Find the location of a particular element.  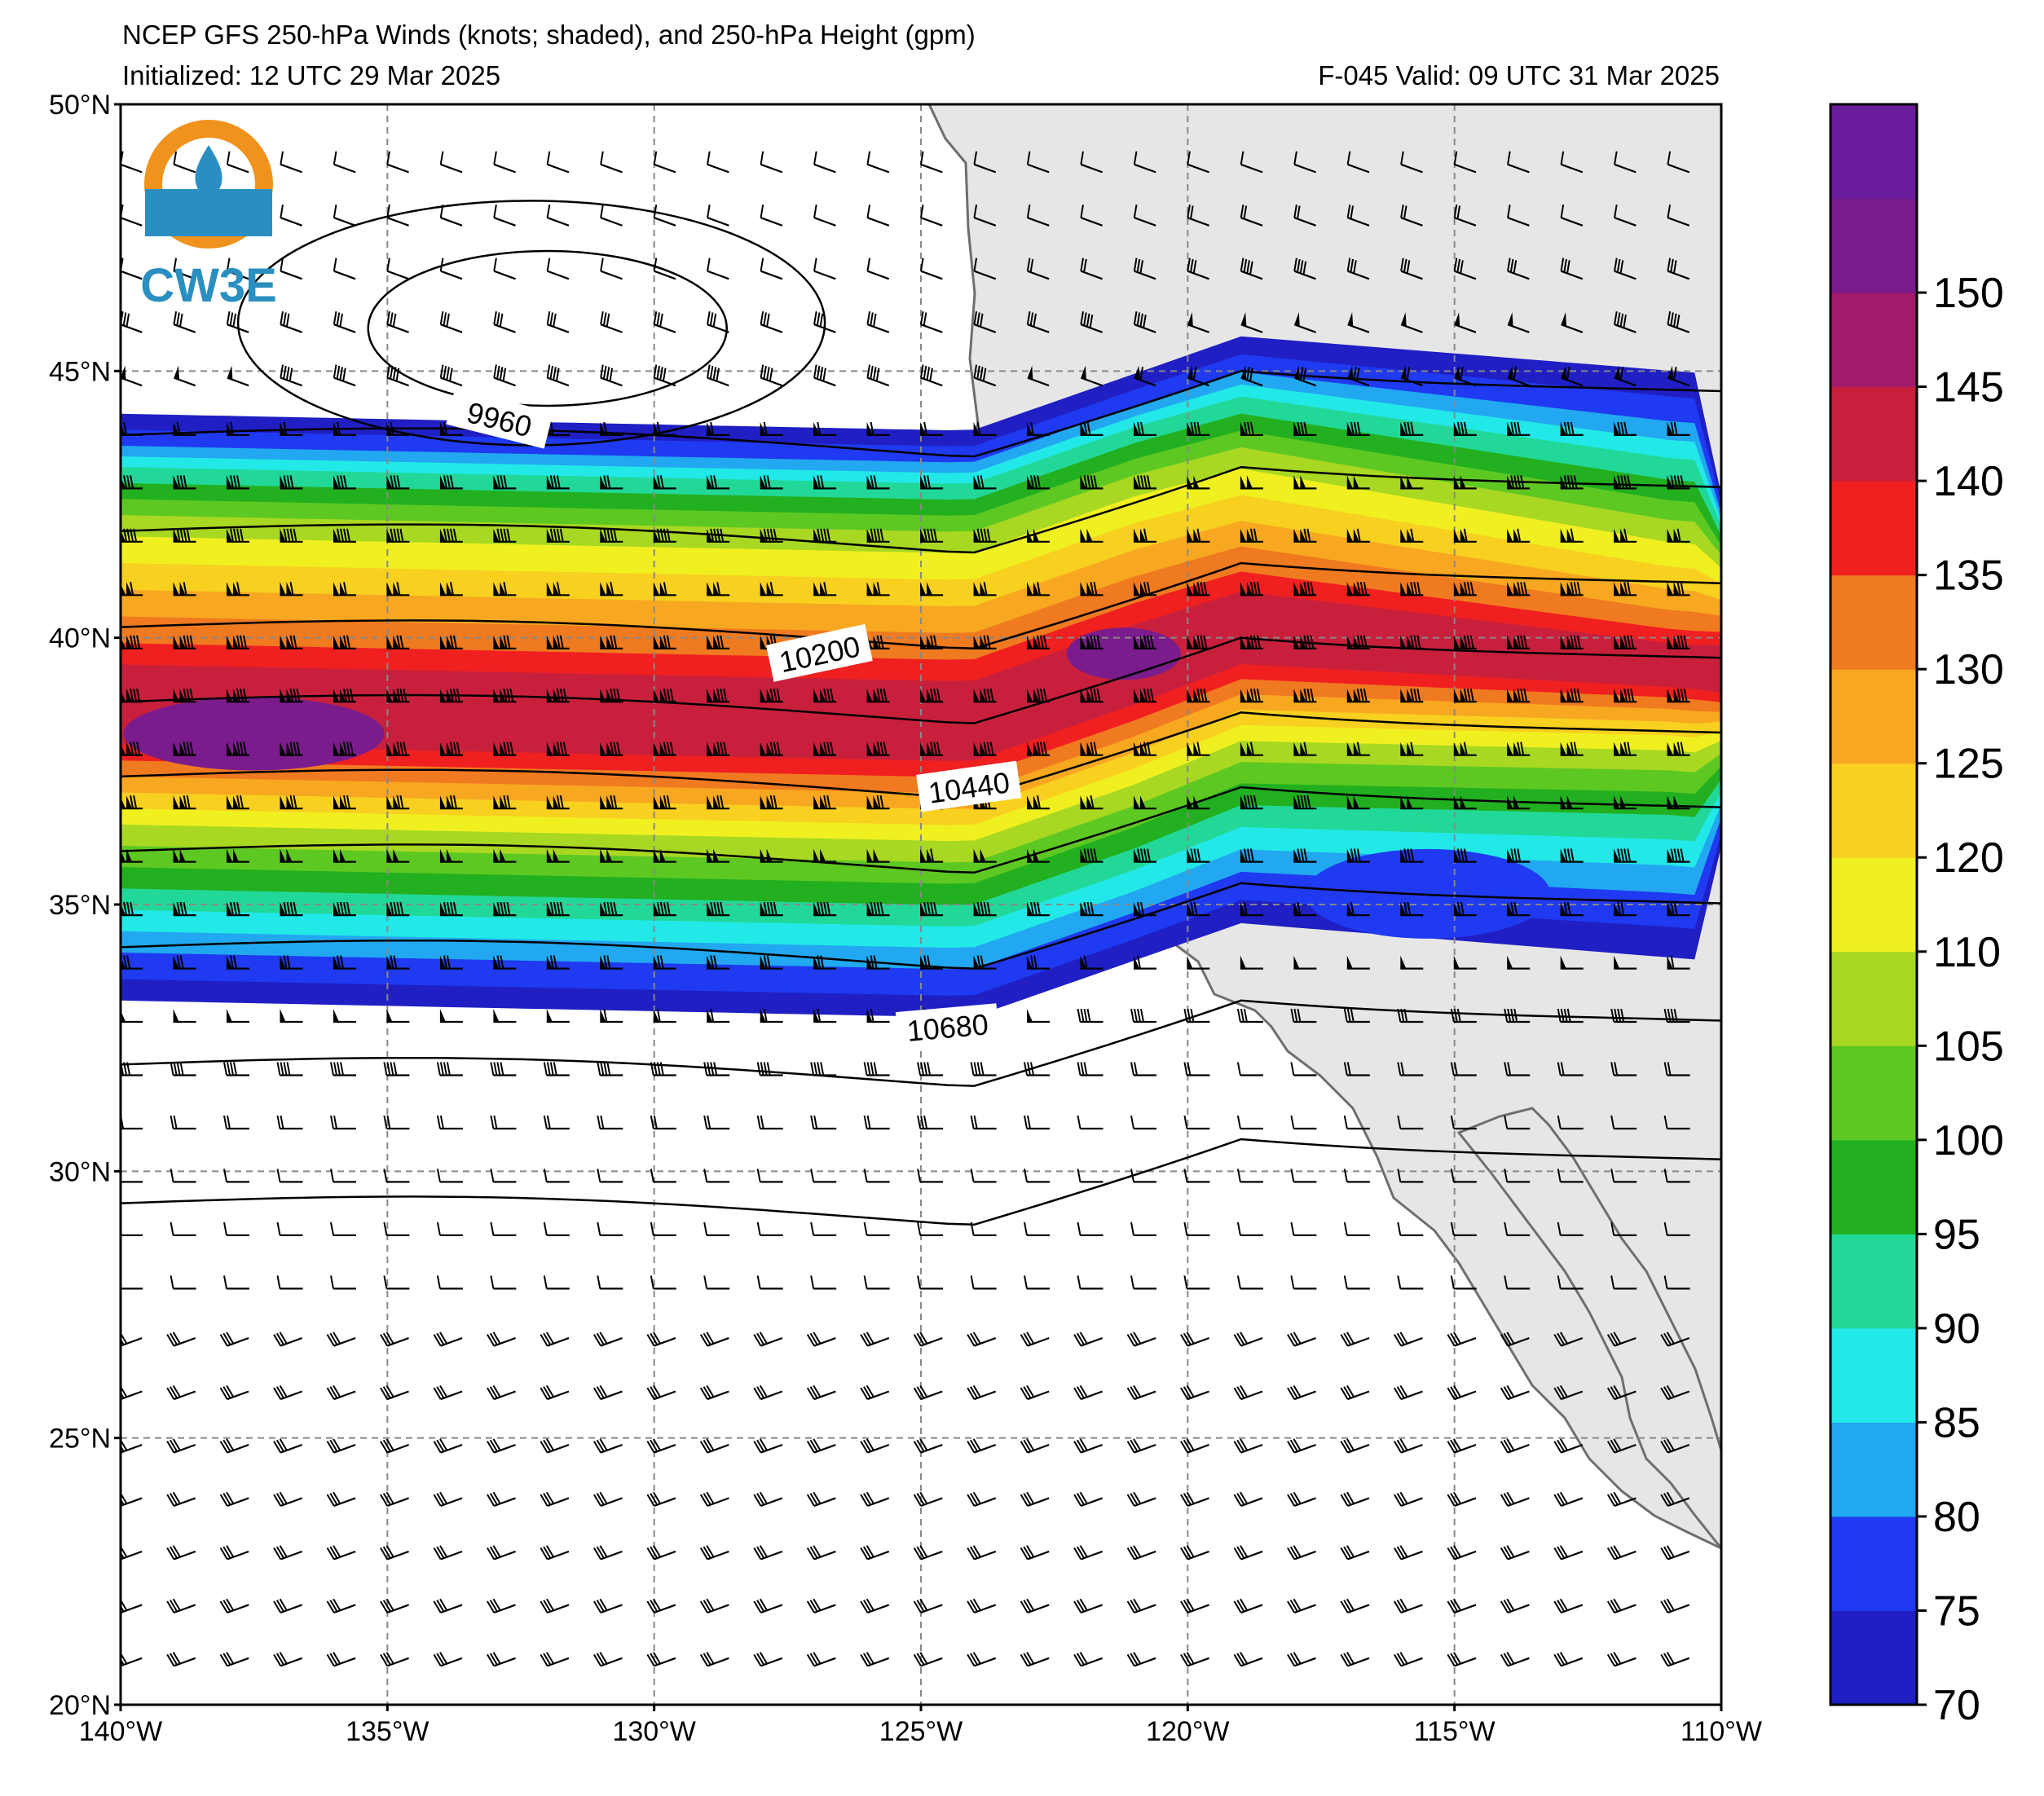

latitude-label: 40°N is located at coordinates (80, 638).